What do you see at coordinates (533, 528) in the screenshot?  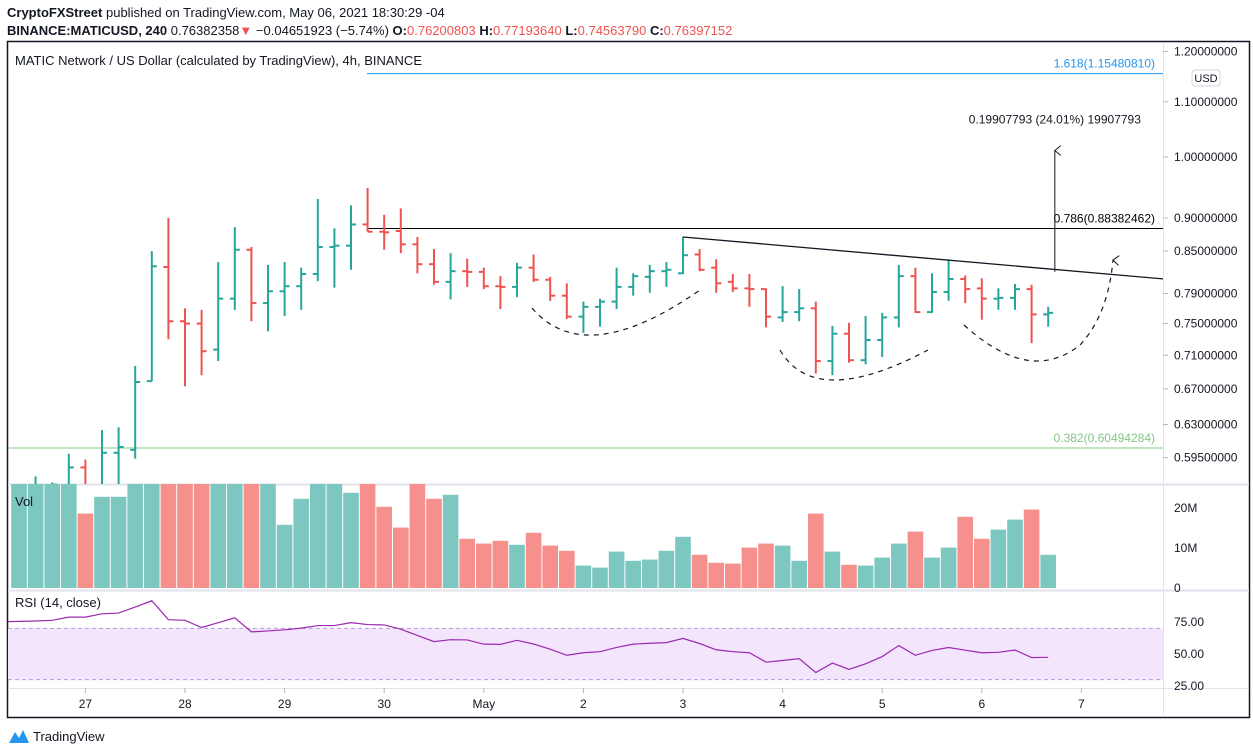 I see `volume-pane` at bounding box center [533, 528].